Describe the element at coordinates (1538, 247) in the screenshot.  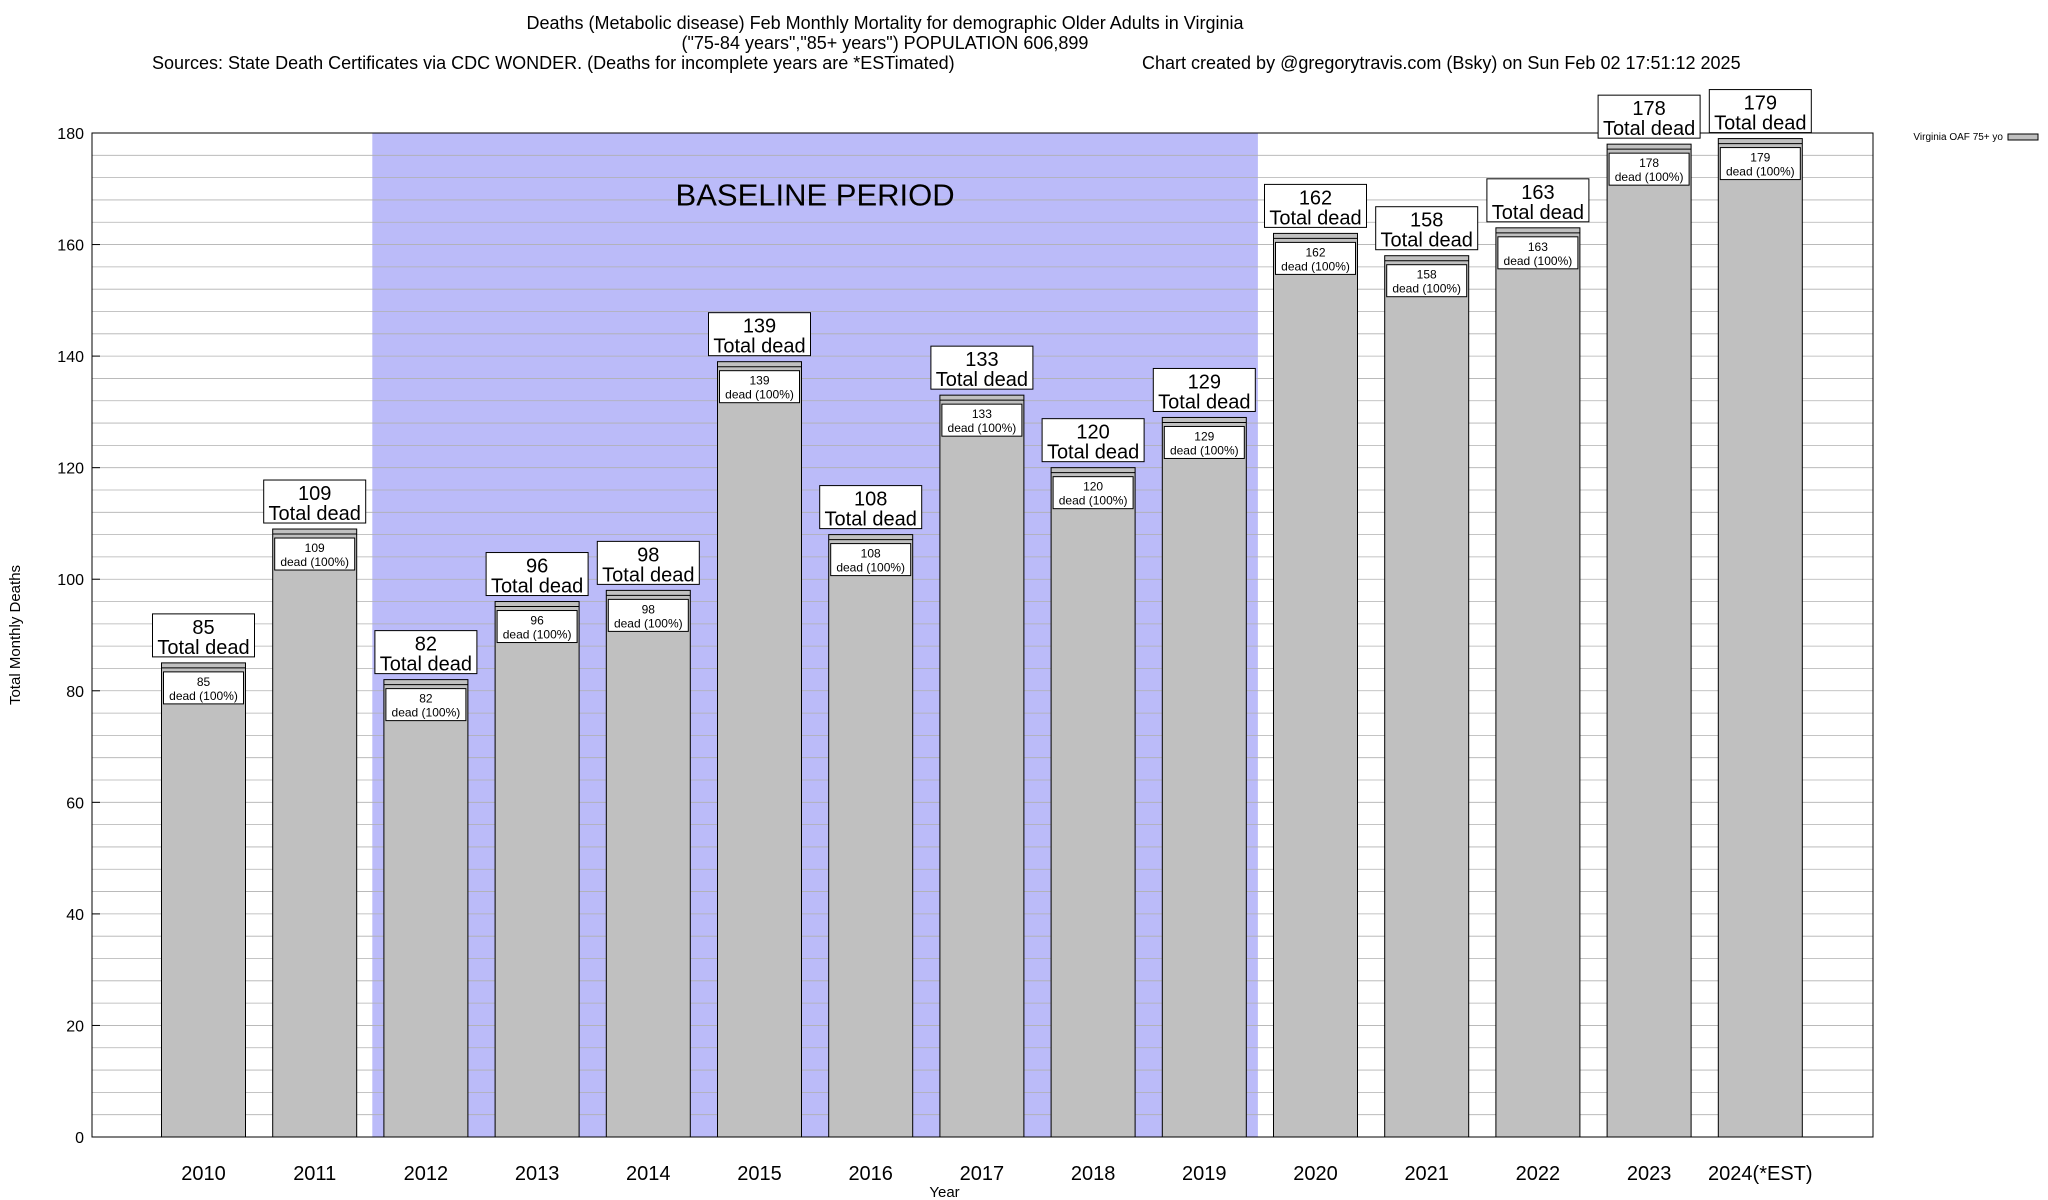
I see `inner-value-label: 163` at that location.